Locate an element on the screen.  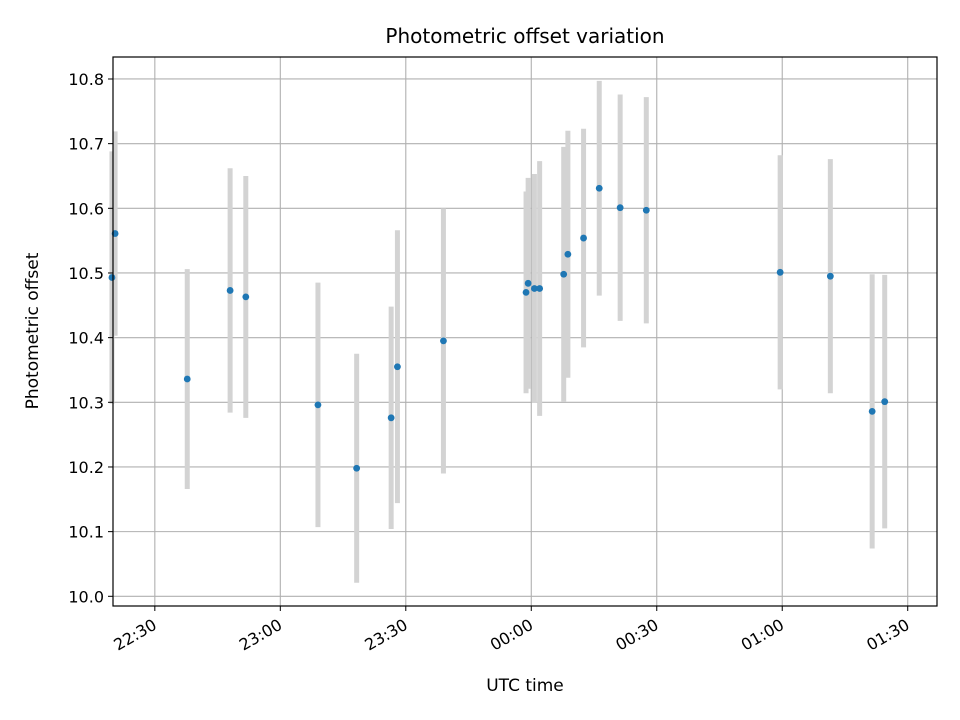
y-tick-label: 10.7 is located at coordinates (86, 144).